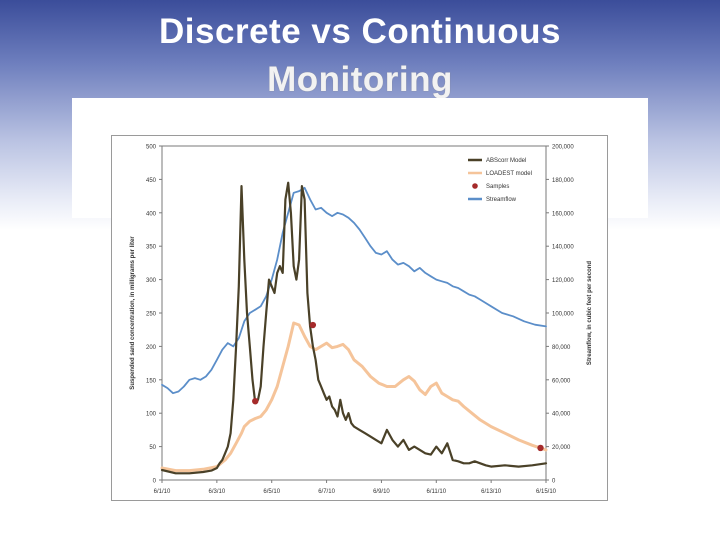 The width and height of the screenshot is (720, 540). Describe the element at coordinates (546, 492) in the screenshot. I see `x-tick-label: 6/15/10` at that location.